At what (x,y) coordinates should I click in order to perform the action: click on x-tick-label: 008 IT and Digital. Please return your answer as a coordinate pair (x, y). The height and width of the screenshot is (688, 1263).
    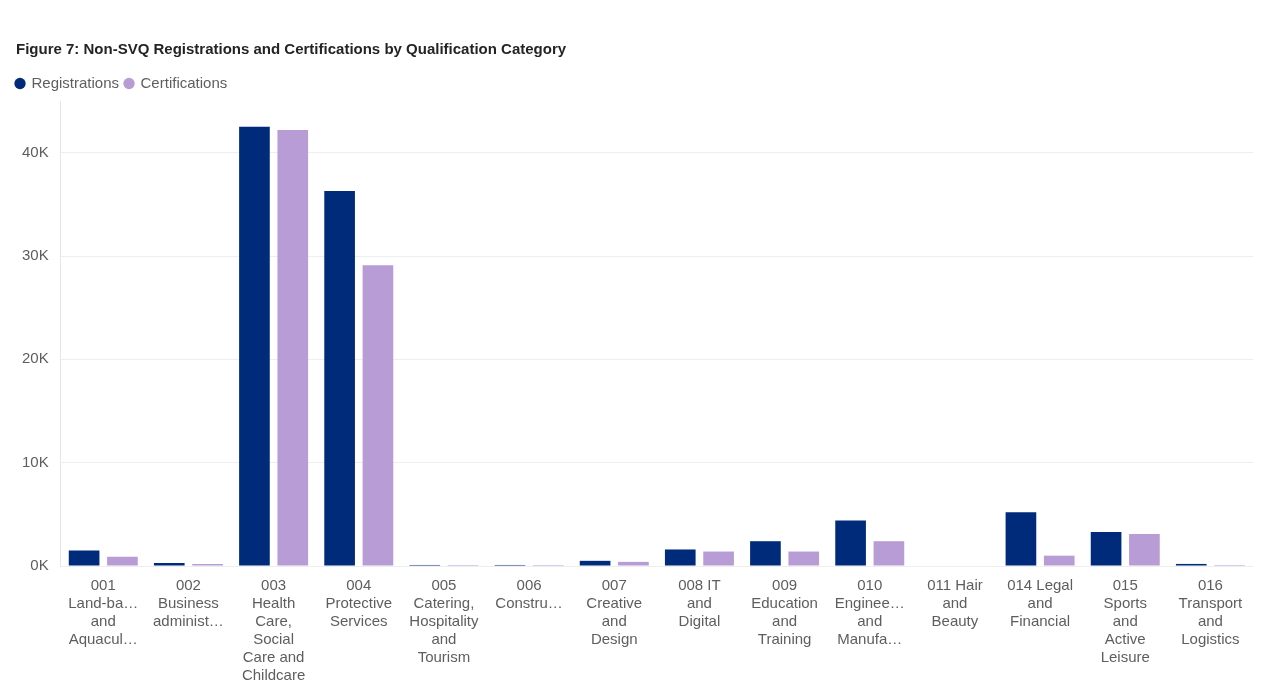
    Looking at the image, I should click on (699, 603).